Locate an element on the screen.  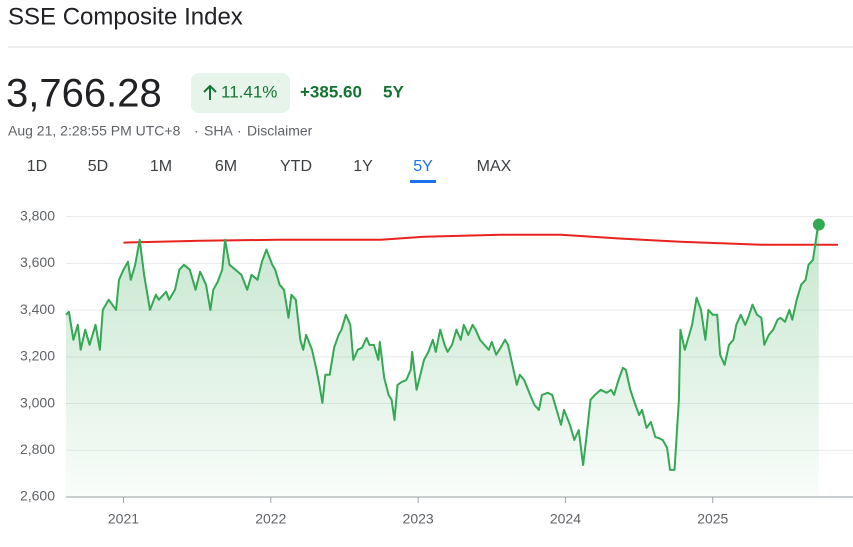
y-tick-label: 3,000 is located at coordinates (37, 402).